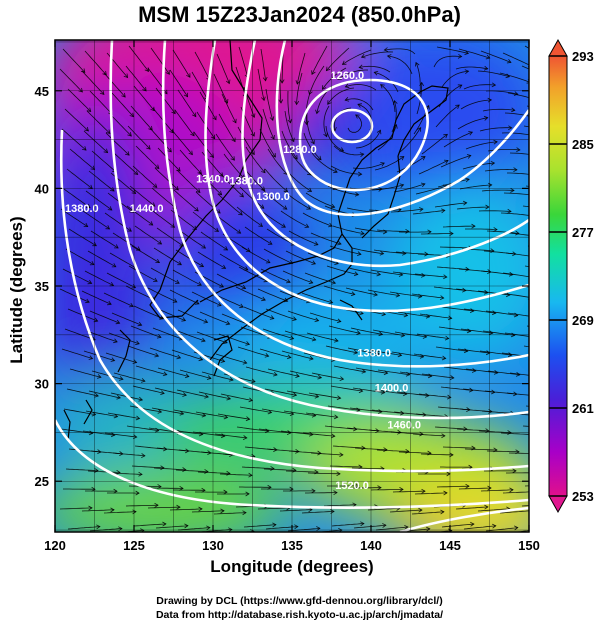 Image resolution: width=599 pixels, height=625 pixels. What do you see at coordinates (583, 320) in the screenshot?
I see `colorbar-tick-label: 269` at bounding box center [583, 320].